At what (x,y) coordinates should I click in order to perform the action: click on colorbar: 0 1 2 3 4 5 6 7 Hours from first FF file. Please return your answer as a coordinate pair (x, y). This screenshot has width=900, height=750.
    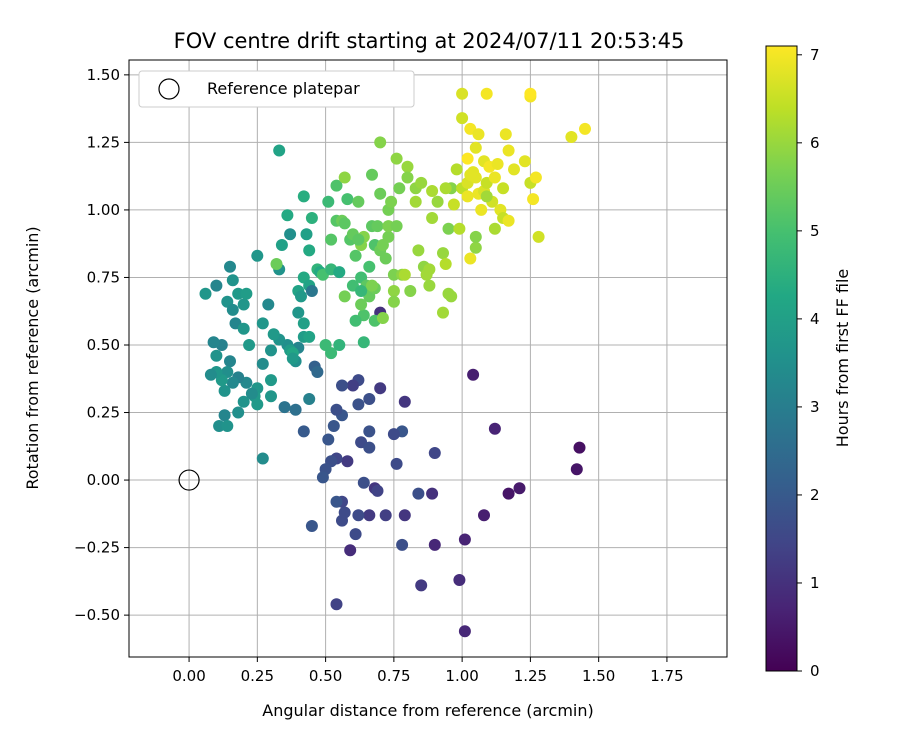
    Looking at the image, I should click on (808, 362).